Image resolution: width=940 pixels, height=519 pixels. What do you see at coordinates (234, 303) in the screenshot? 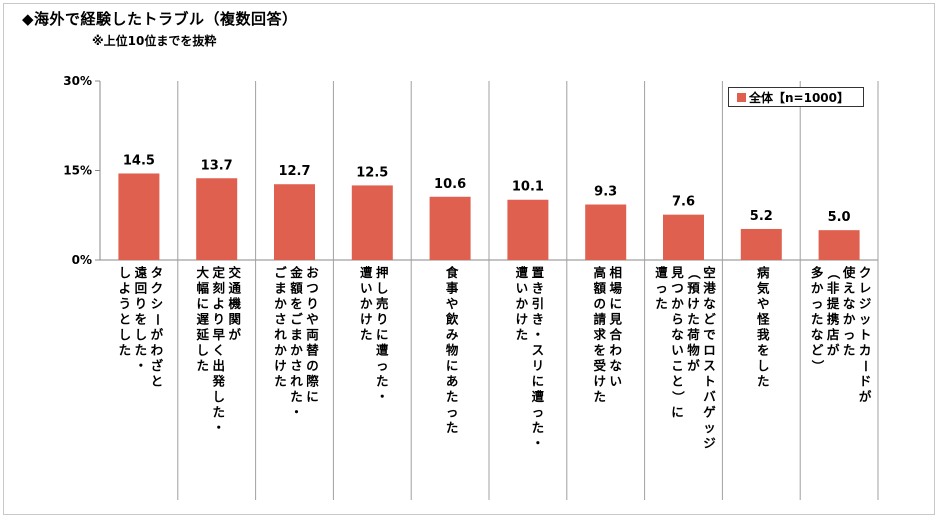
I see `category-label-char: 機` at bounding box center [234, 303].